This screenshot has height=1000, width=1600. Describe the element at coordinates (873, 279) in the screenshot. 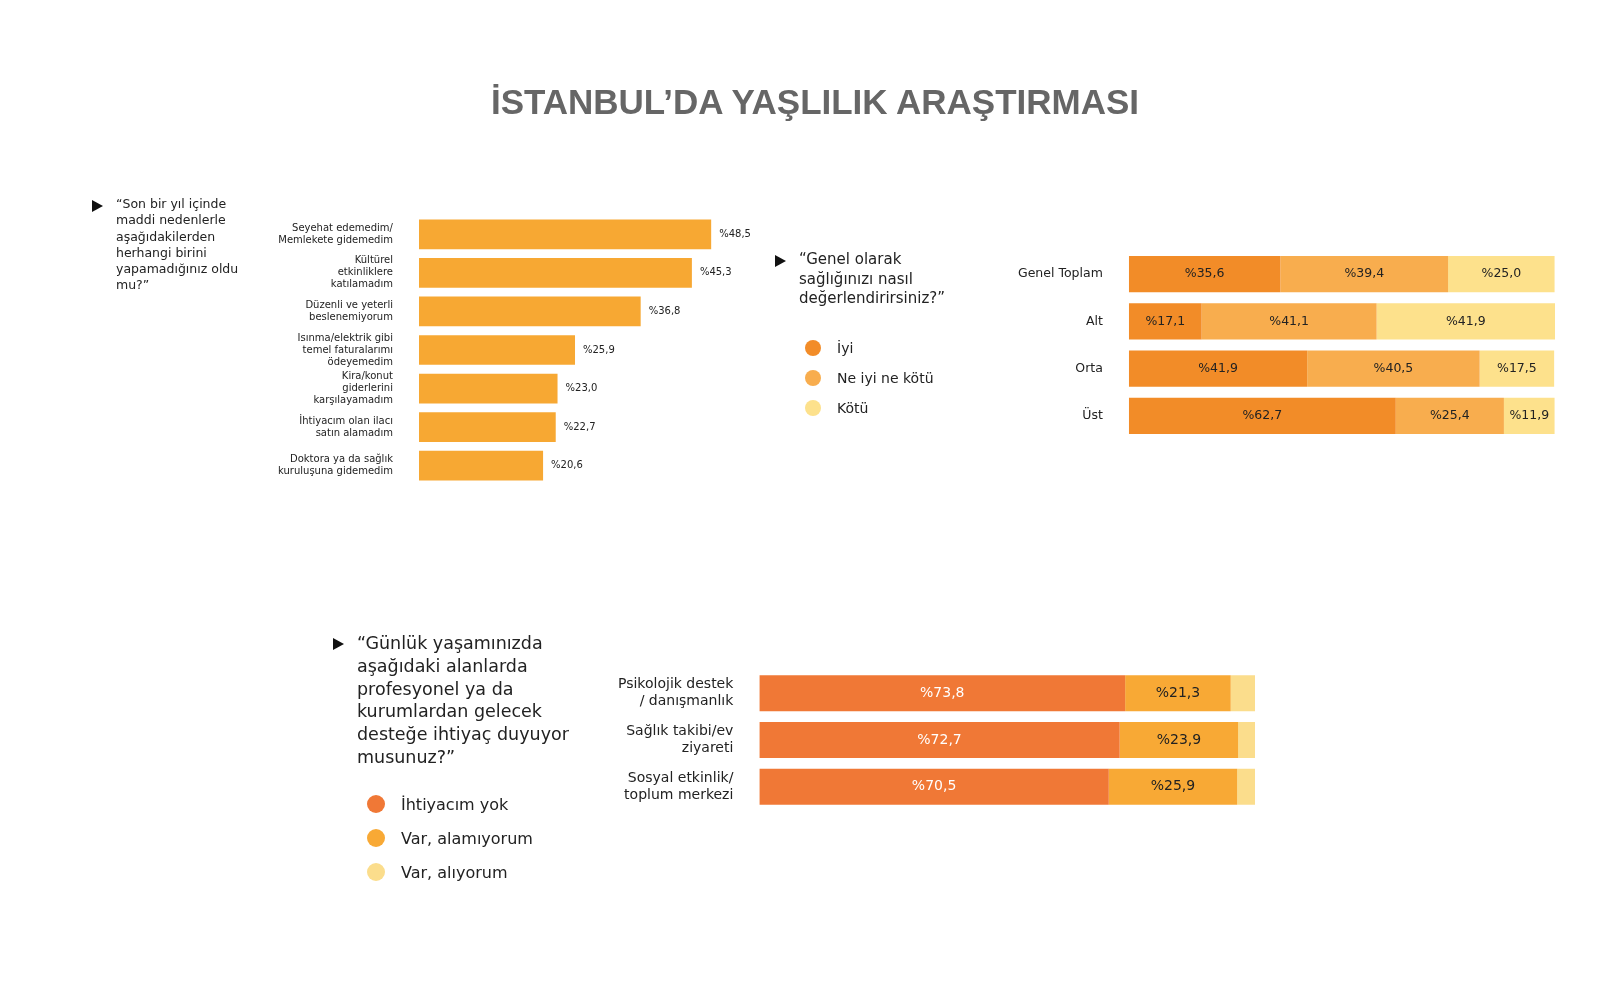

I see `text: “Genel olarak sağlığınızı nasıl değerlendirirsiniz?”` at that location.